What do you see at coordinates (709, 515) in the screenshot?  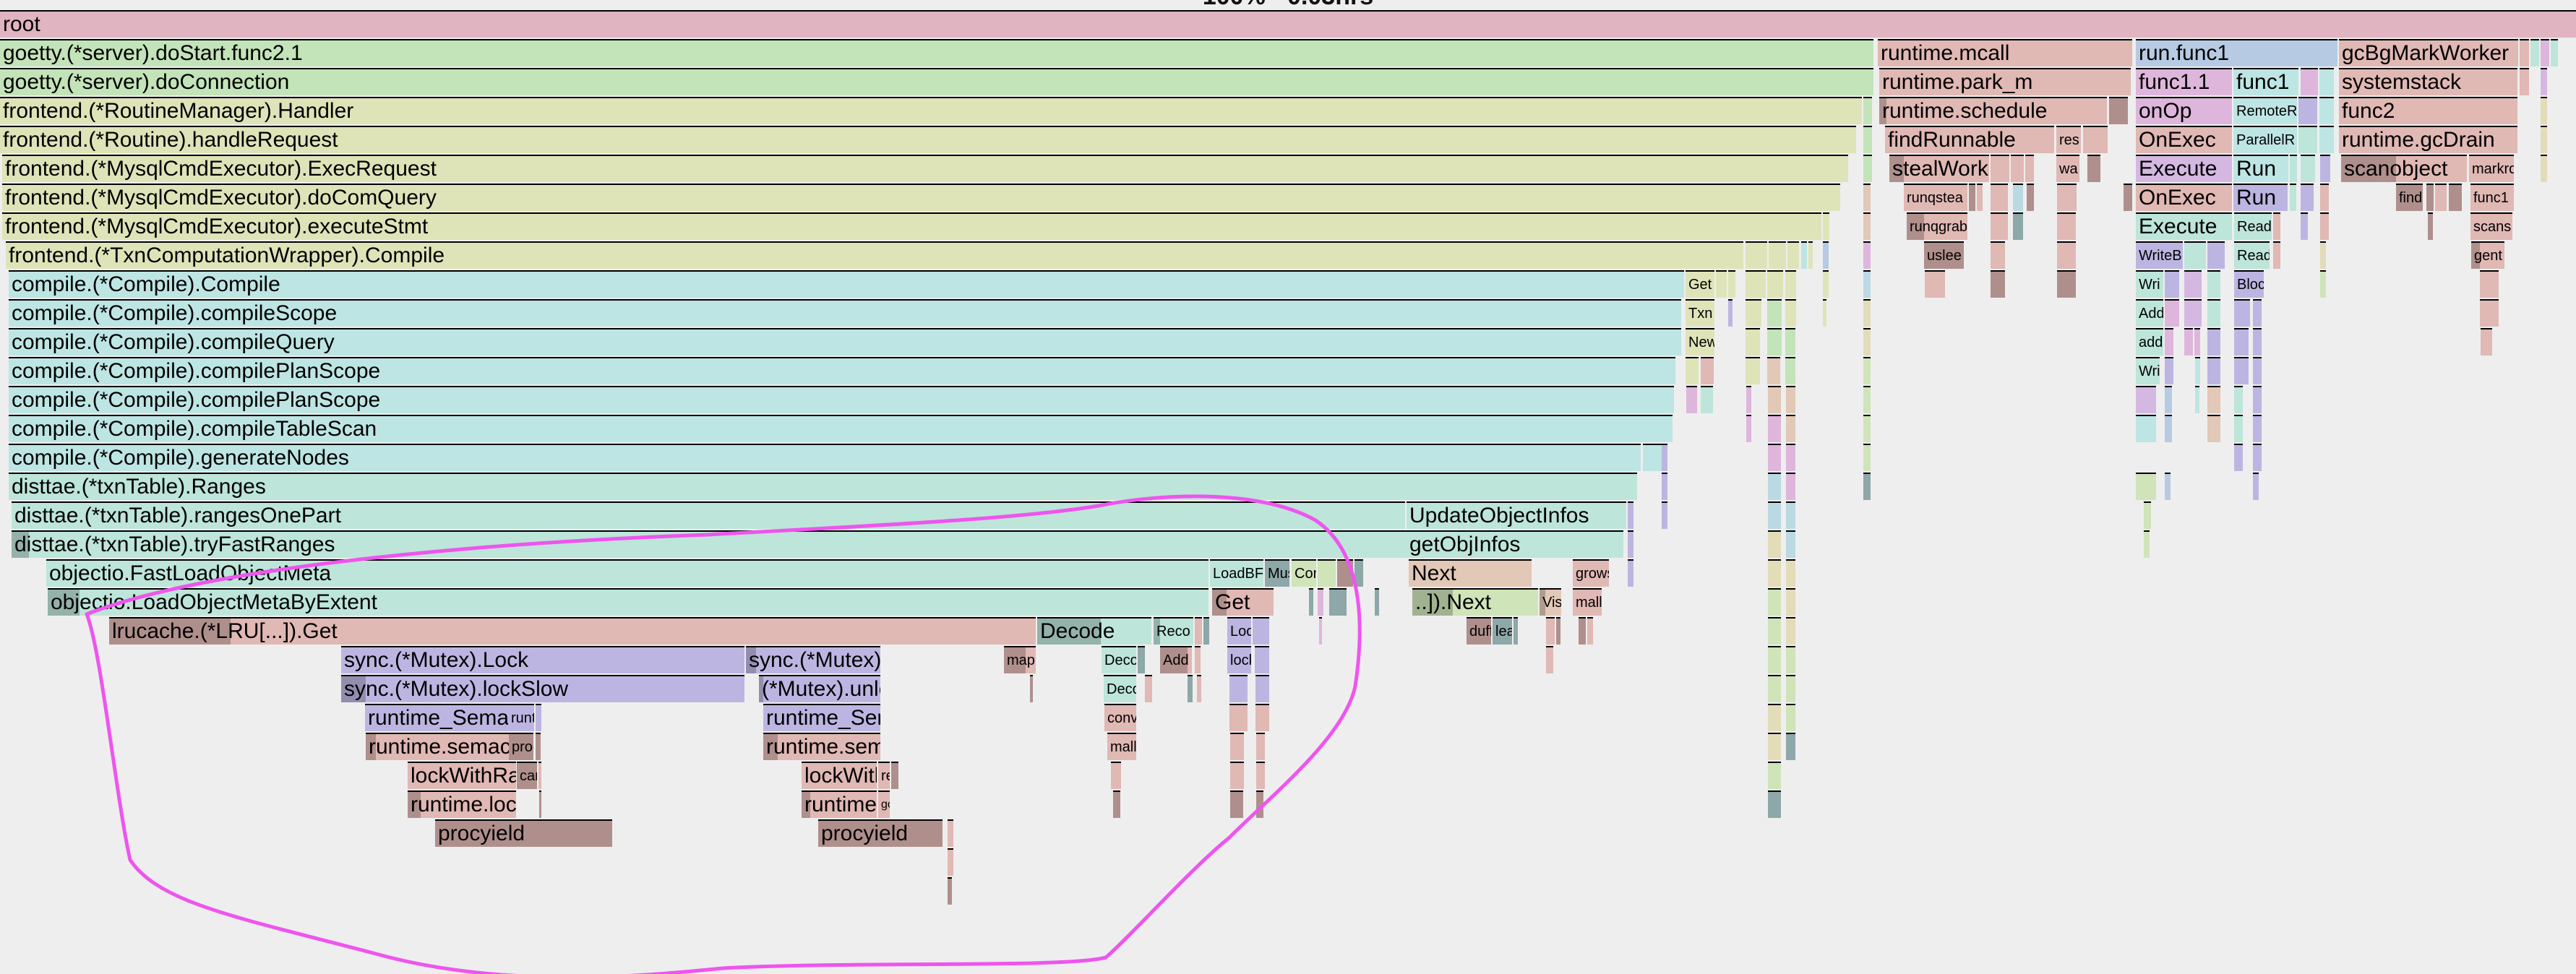 I see `frame-disttae-txntable-rangesonepart: disttae.(*txnTable).rangesOnePart` at bounding box center [709, 515].